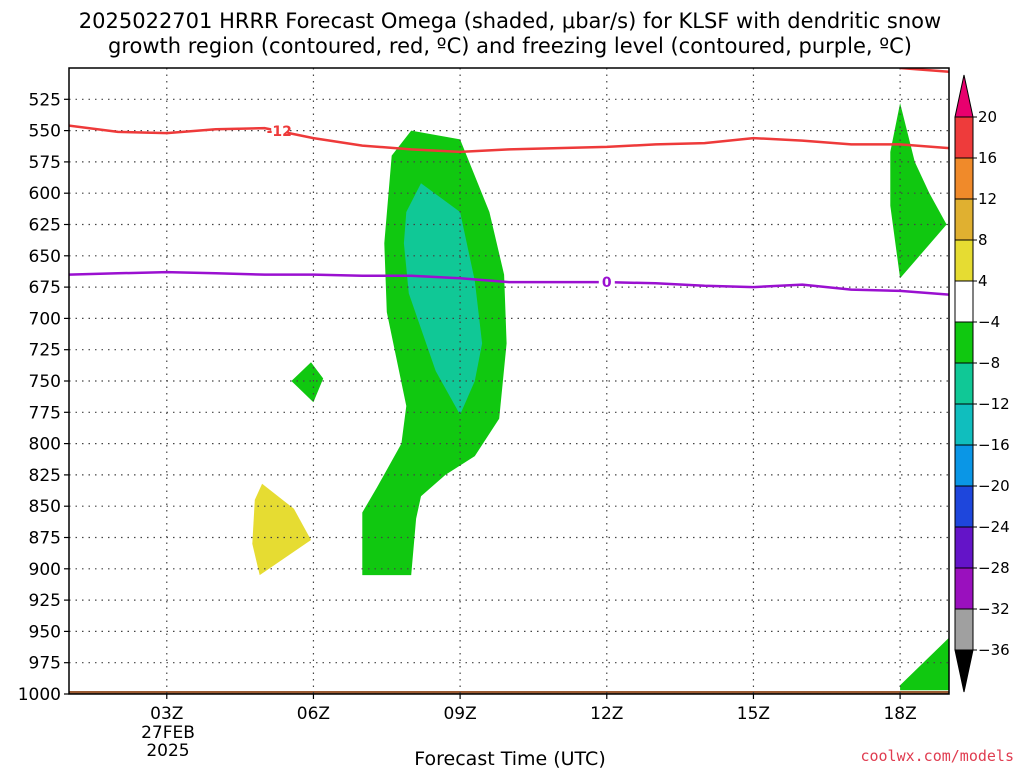  What do you see at coordinates (45, 194) in the screenshot?
I see `y-tick-label-600: 600` at bounding box center [45, 194].